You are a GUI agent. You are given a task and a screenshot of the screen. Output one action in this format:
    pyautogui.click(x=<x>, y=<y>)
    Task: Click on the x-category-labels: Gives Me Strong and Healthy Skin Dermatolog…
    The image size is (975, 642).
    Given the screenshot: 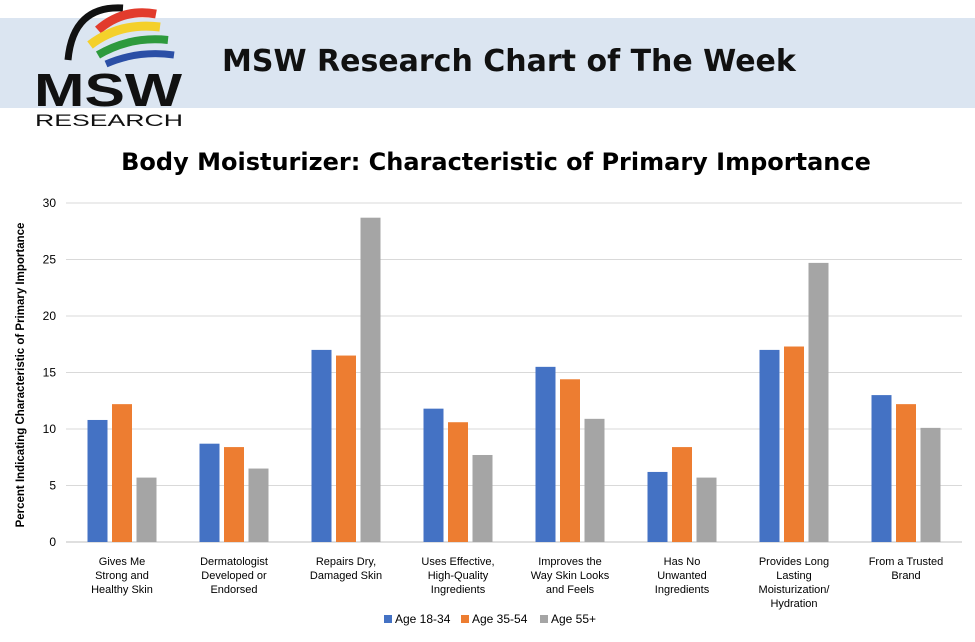 What is the action you would take?
    pyautogui.click(x=517, y=583)
    